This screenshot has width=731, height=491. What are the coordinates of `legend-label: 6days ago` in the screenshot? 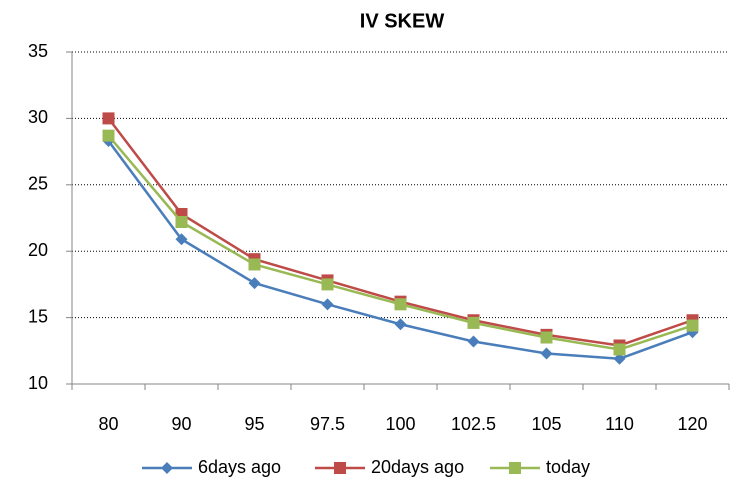 It's located at (239, 467).